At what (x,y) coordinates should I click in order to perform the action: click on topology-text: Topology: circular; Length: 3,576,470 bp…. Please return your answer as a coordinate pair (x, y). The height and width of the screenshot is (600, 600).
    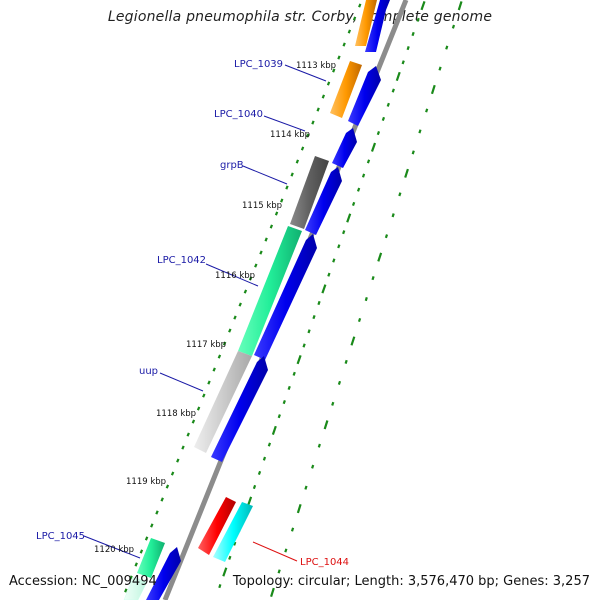
    Looking at the image, I should click on (411, 581).